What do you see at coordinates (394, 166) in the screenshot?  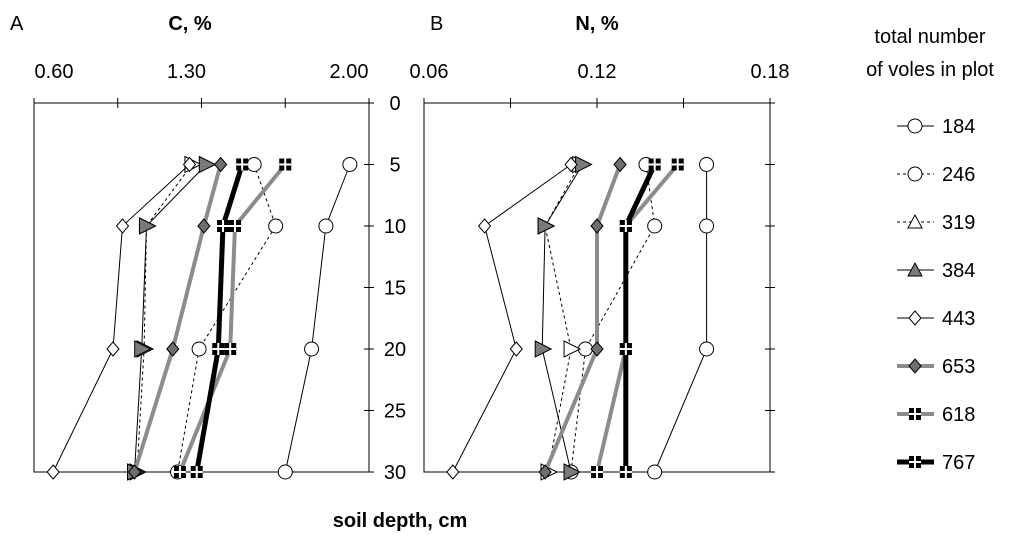 I see `y-tick-label: 5` at bounding box center [394, 166].